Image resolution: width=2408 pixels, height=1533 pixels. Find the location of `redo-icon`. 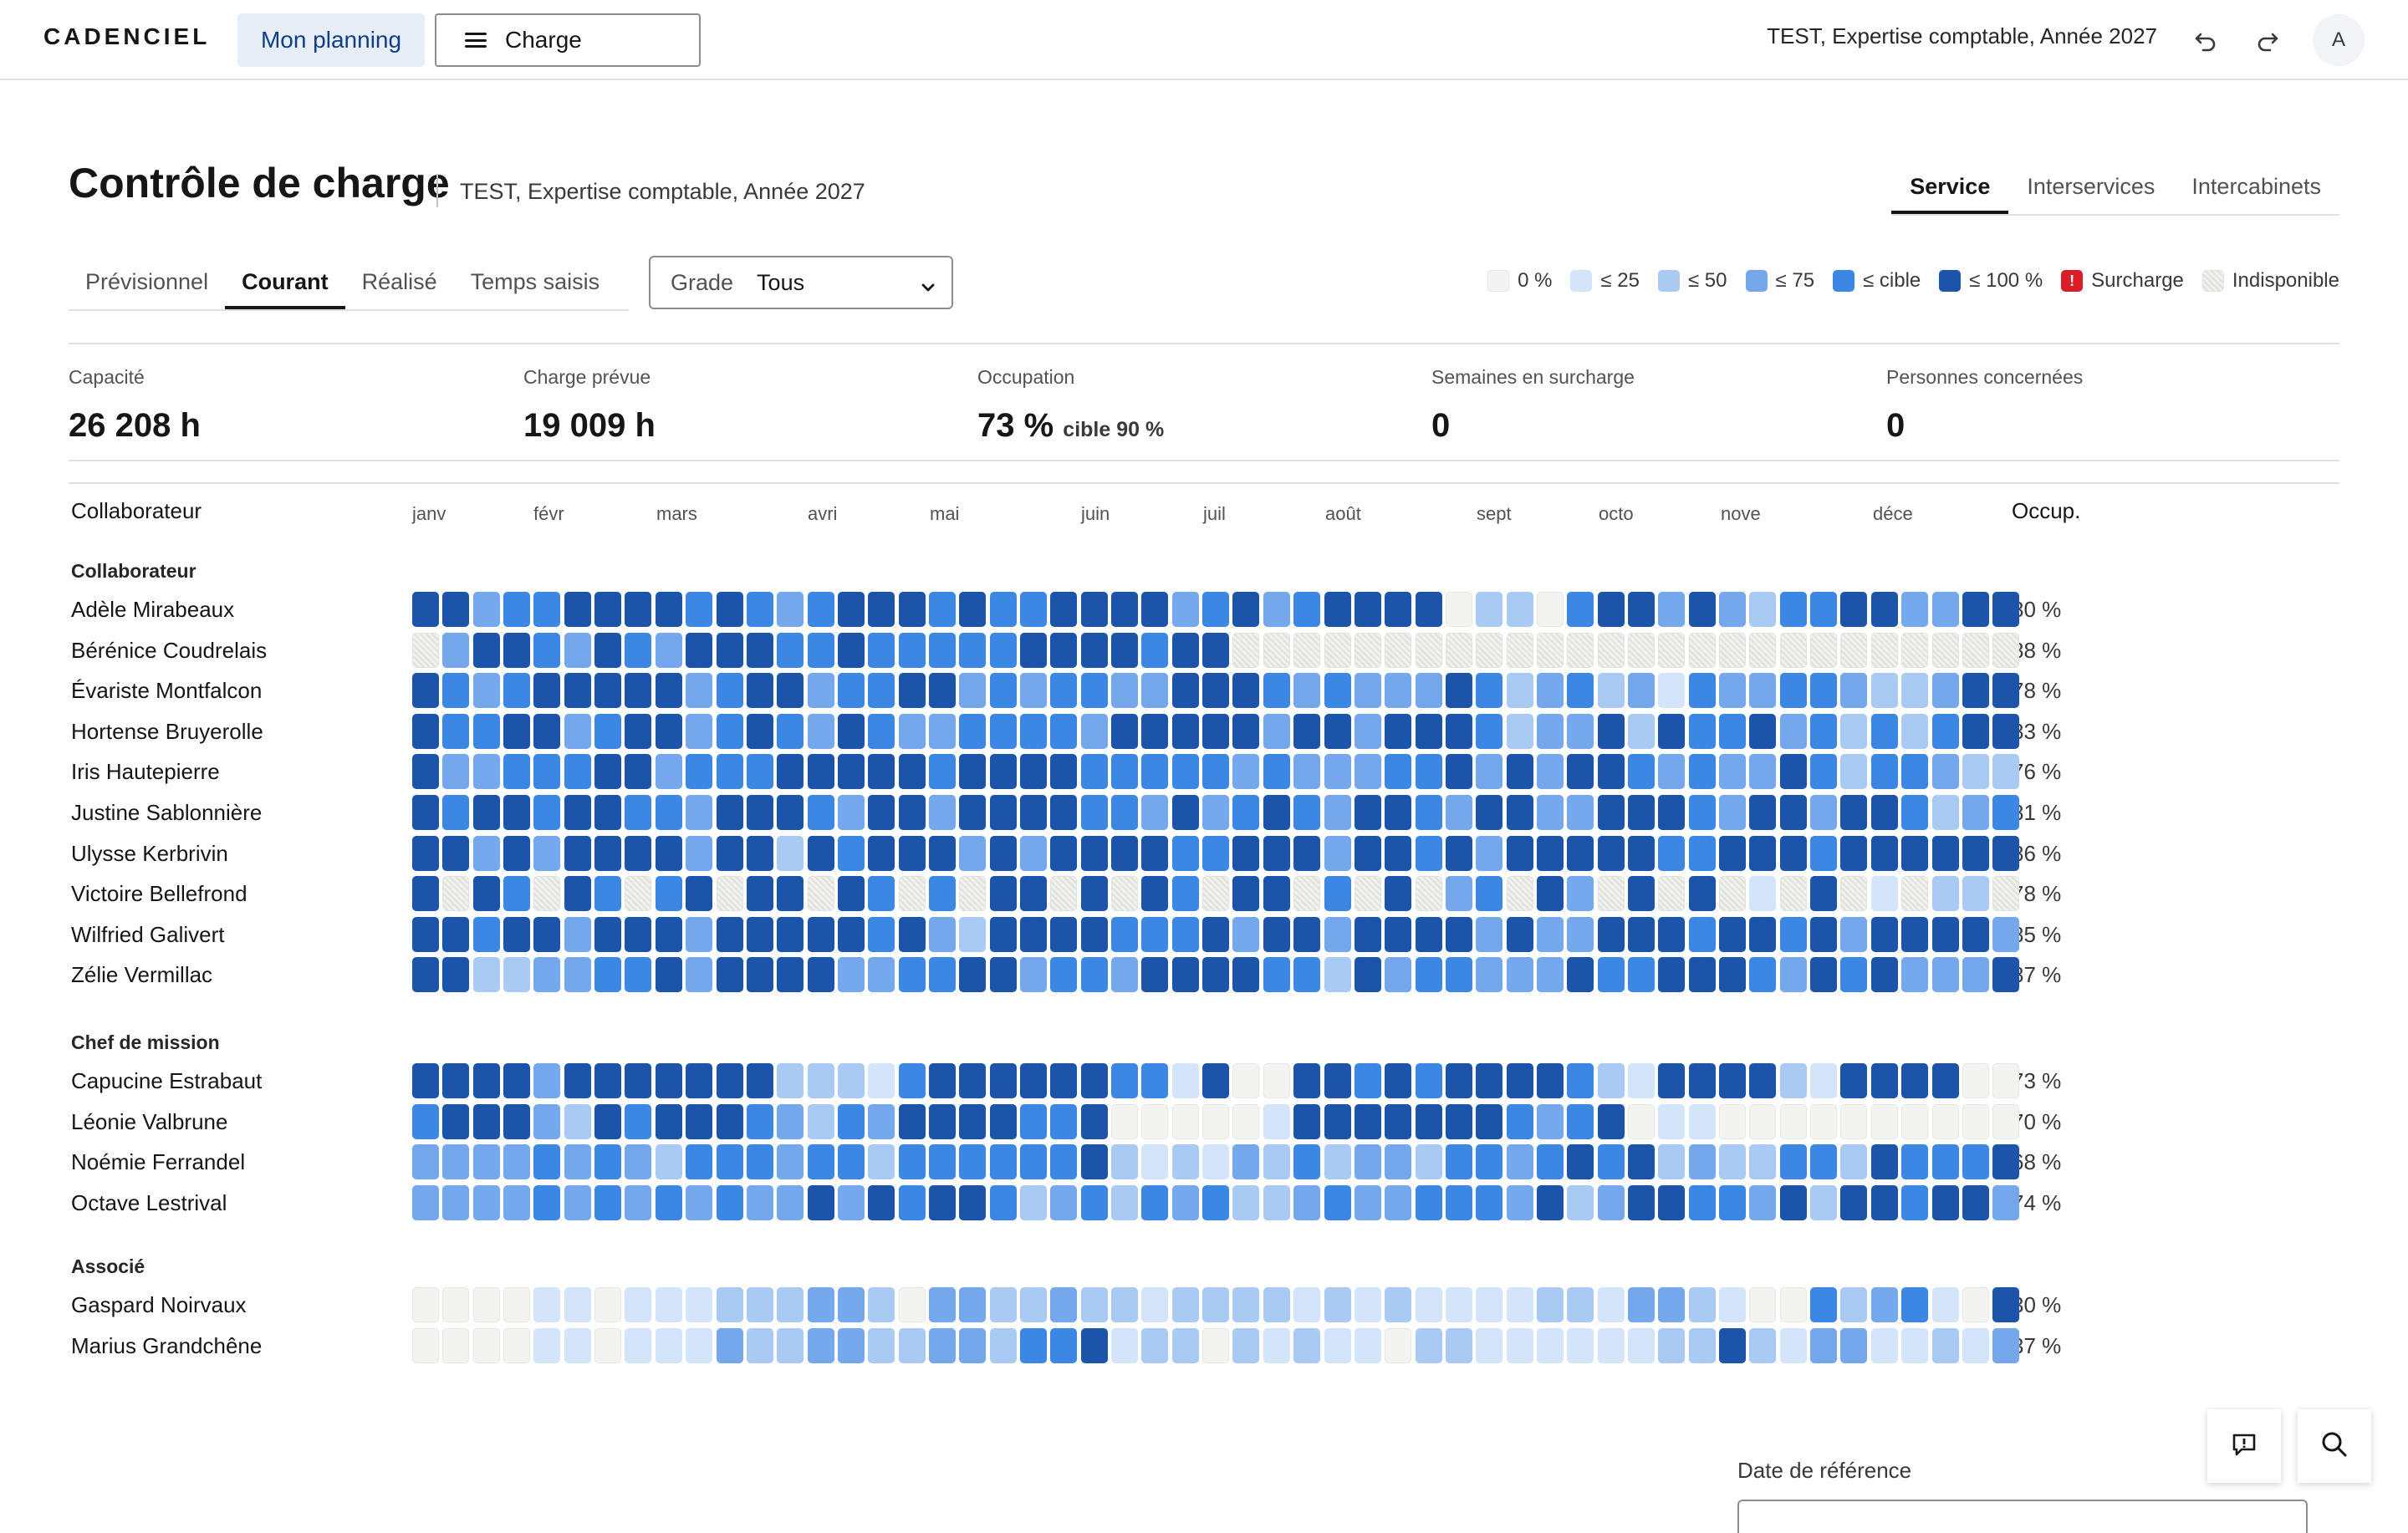

redo-icon is located at coordinates (2267, 40).